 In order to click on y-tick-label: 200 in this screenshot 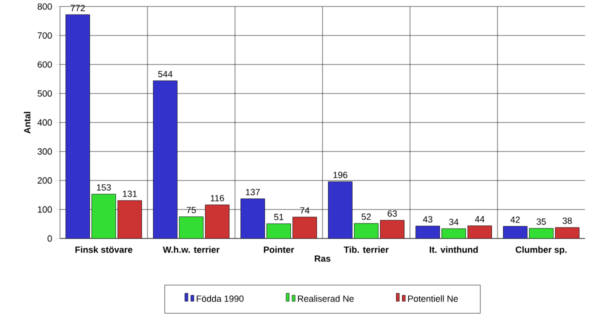, I will do `click(45, 180)`.